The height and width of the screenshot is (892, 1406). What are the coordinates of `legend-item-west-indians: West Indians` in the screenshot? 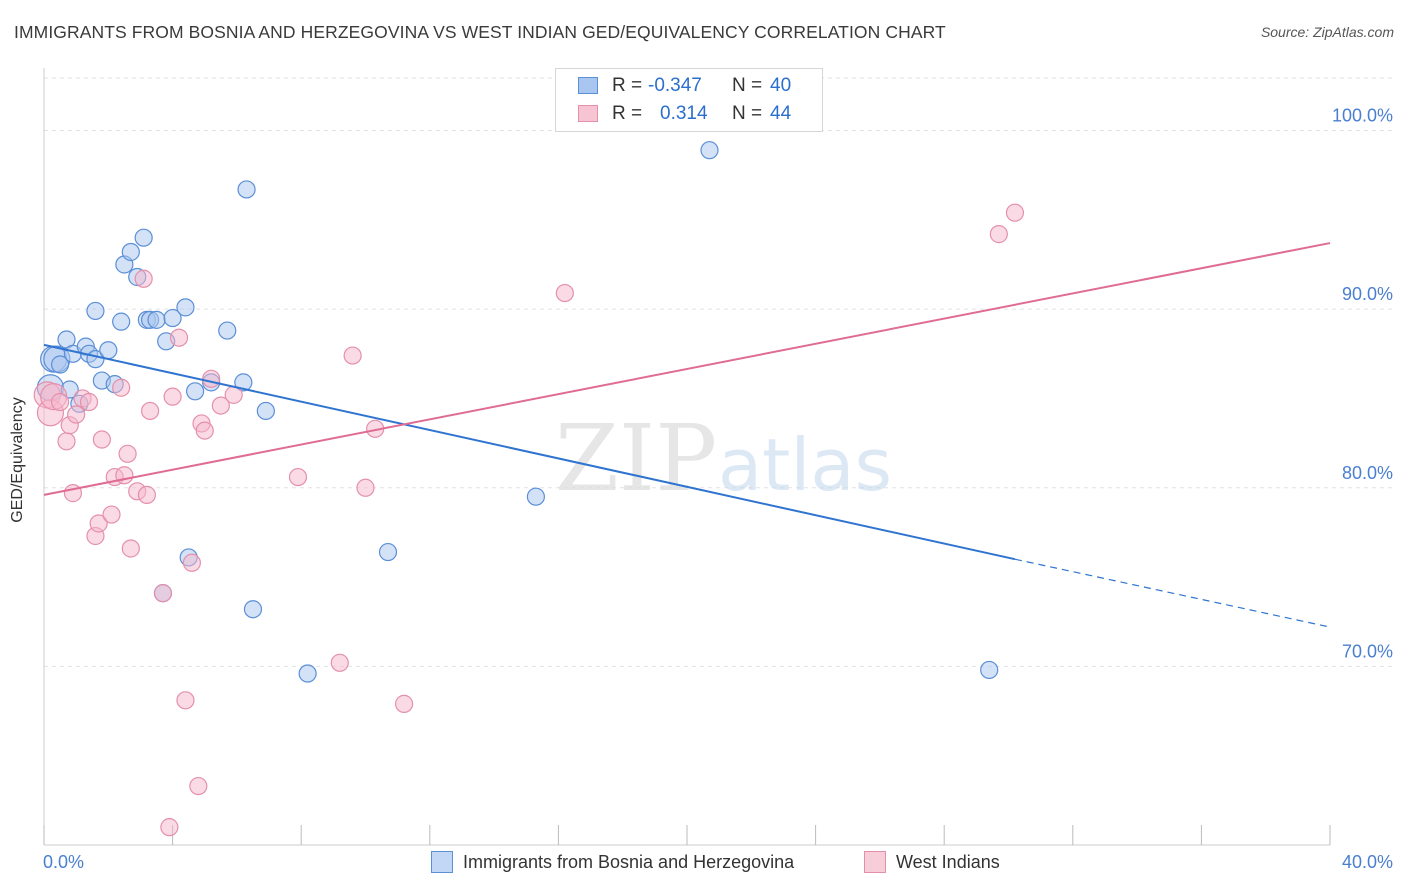 It's located at (932, 862).